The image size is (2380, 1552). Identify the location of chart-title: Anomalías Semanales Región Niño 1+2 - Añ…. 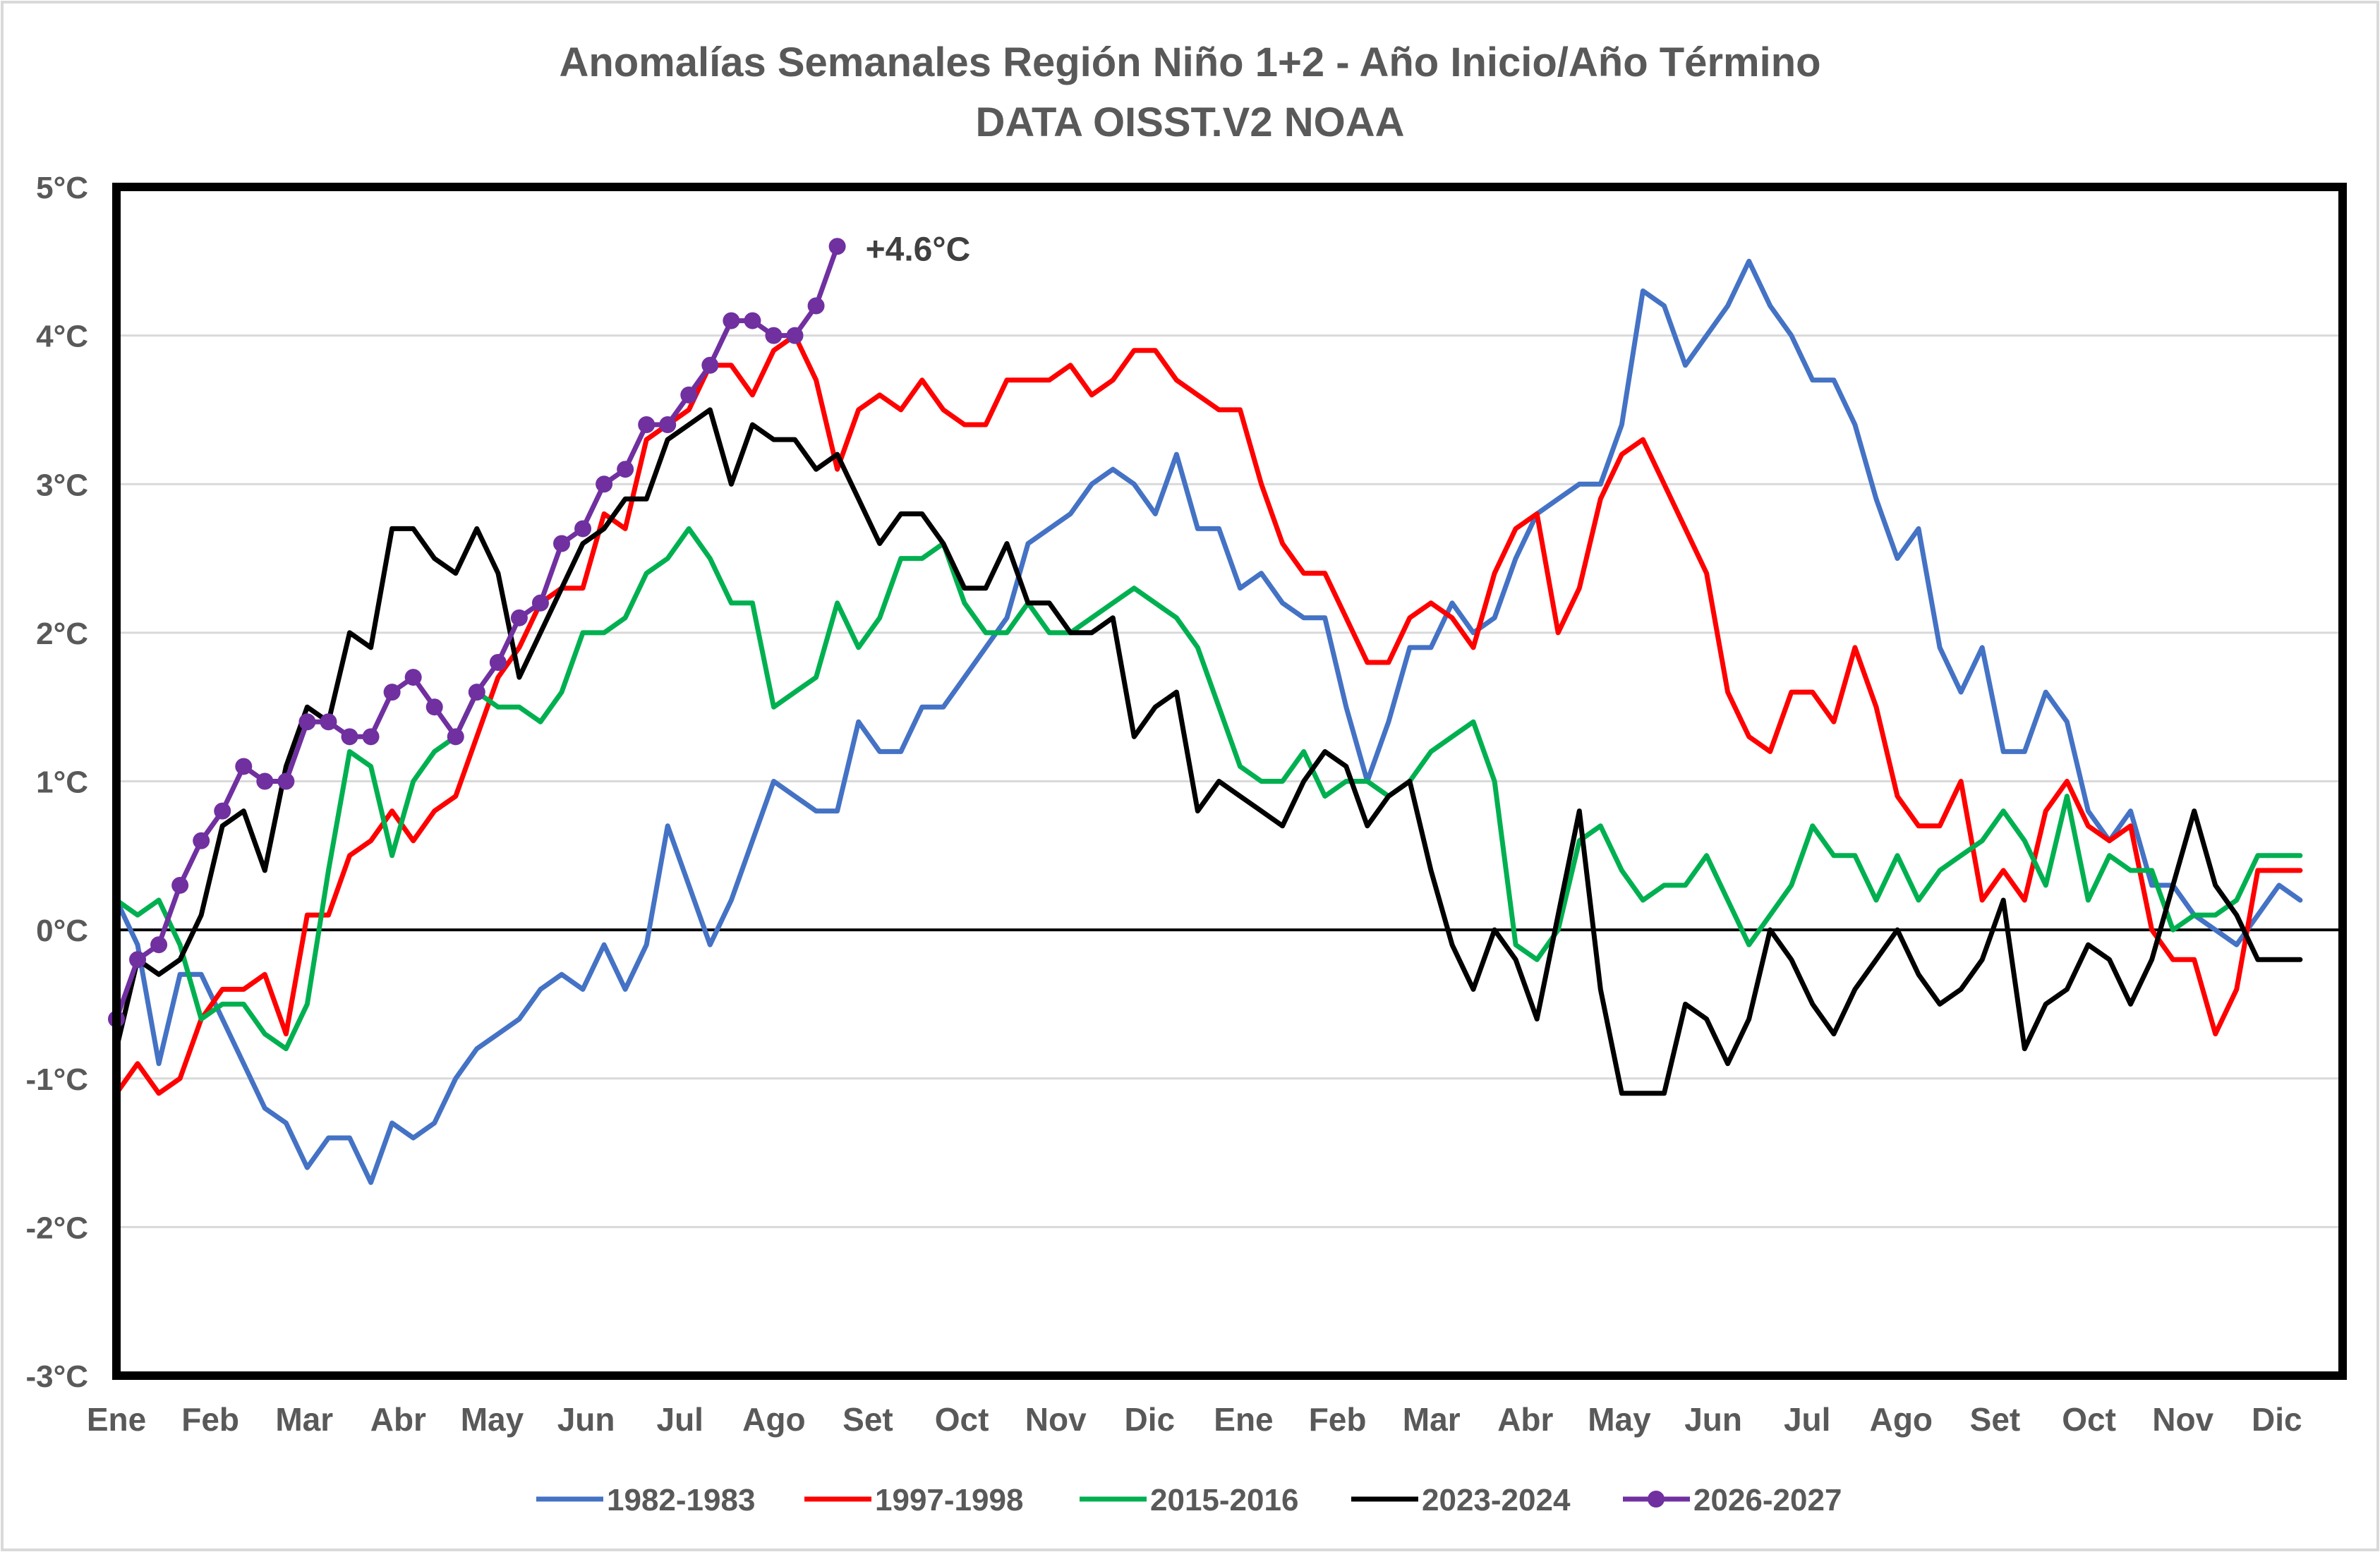
(1190, 62).